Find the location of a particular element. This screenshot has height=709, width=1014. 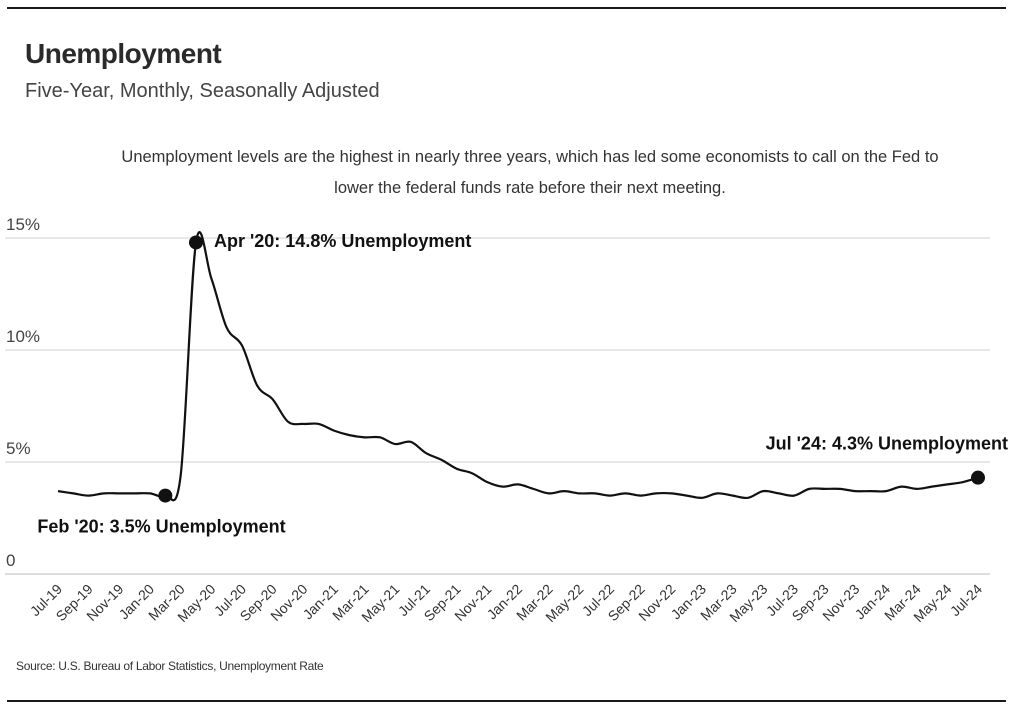

y-axis-ticks: 0 5% 10% 15% is located at coordinates (23, 392).